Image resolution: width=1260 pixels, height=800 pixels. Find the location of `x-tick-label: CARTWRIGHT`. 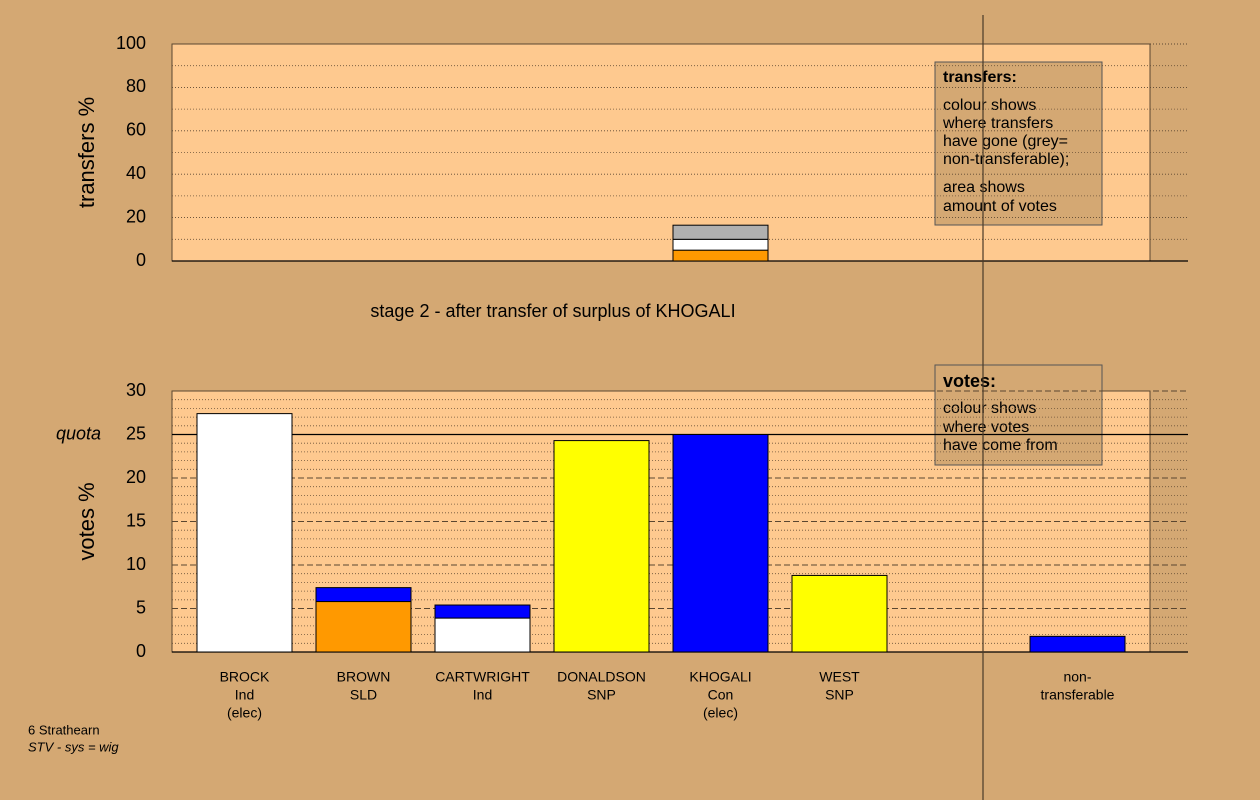

x-tick-label: CARTWRIGHT is located at coordinates (482, 677).